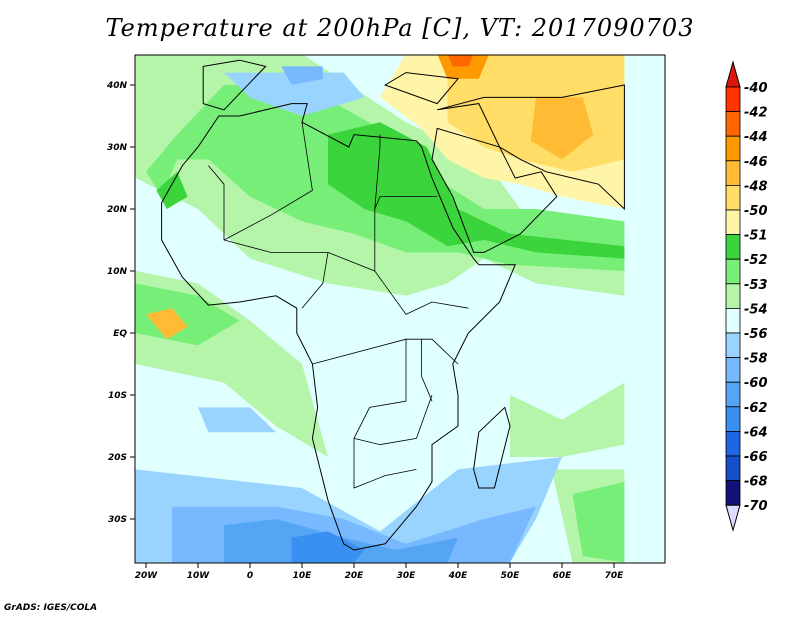 This screenshot has height=618, width=800. Describe the element at coordinates (120, 334) in the screenshot. I see `lat-label: EQ` at that location.